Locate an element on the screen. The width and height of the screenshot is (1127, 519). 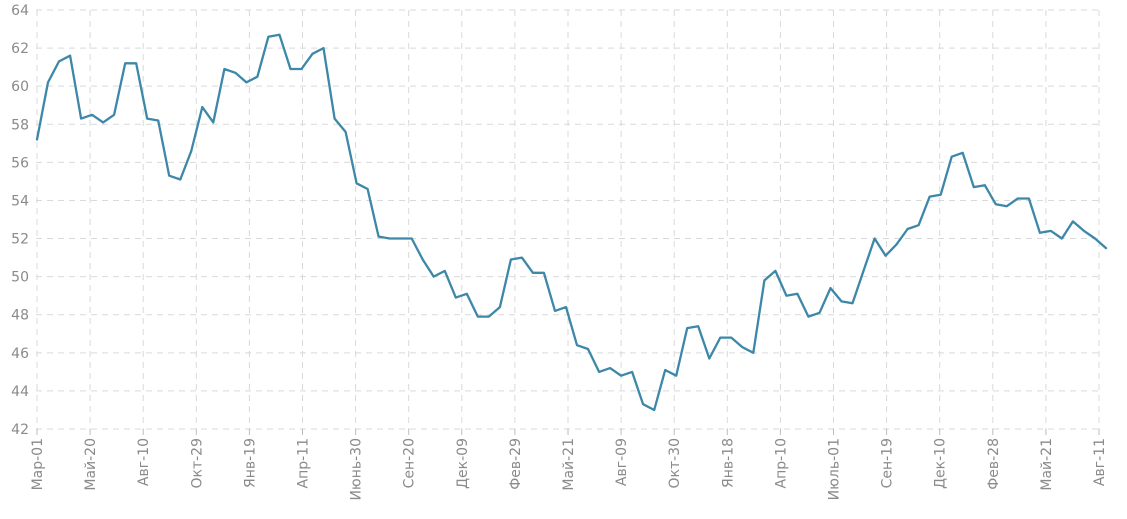
x-tick-label: Дек-10 is located at coordinates (941, 463).